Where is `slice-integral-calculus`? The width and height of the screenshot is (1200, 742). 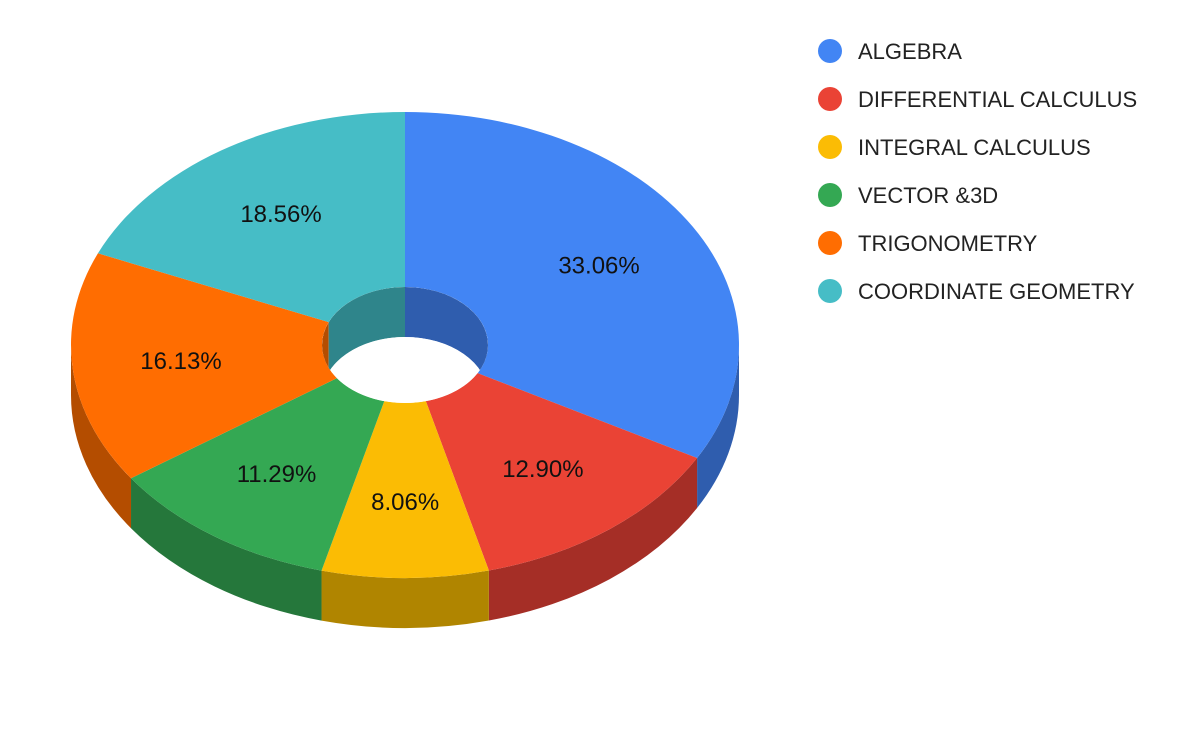
slice-integral-calculus is located at coordinates (405, 489).